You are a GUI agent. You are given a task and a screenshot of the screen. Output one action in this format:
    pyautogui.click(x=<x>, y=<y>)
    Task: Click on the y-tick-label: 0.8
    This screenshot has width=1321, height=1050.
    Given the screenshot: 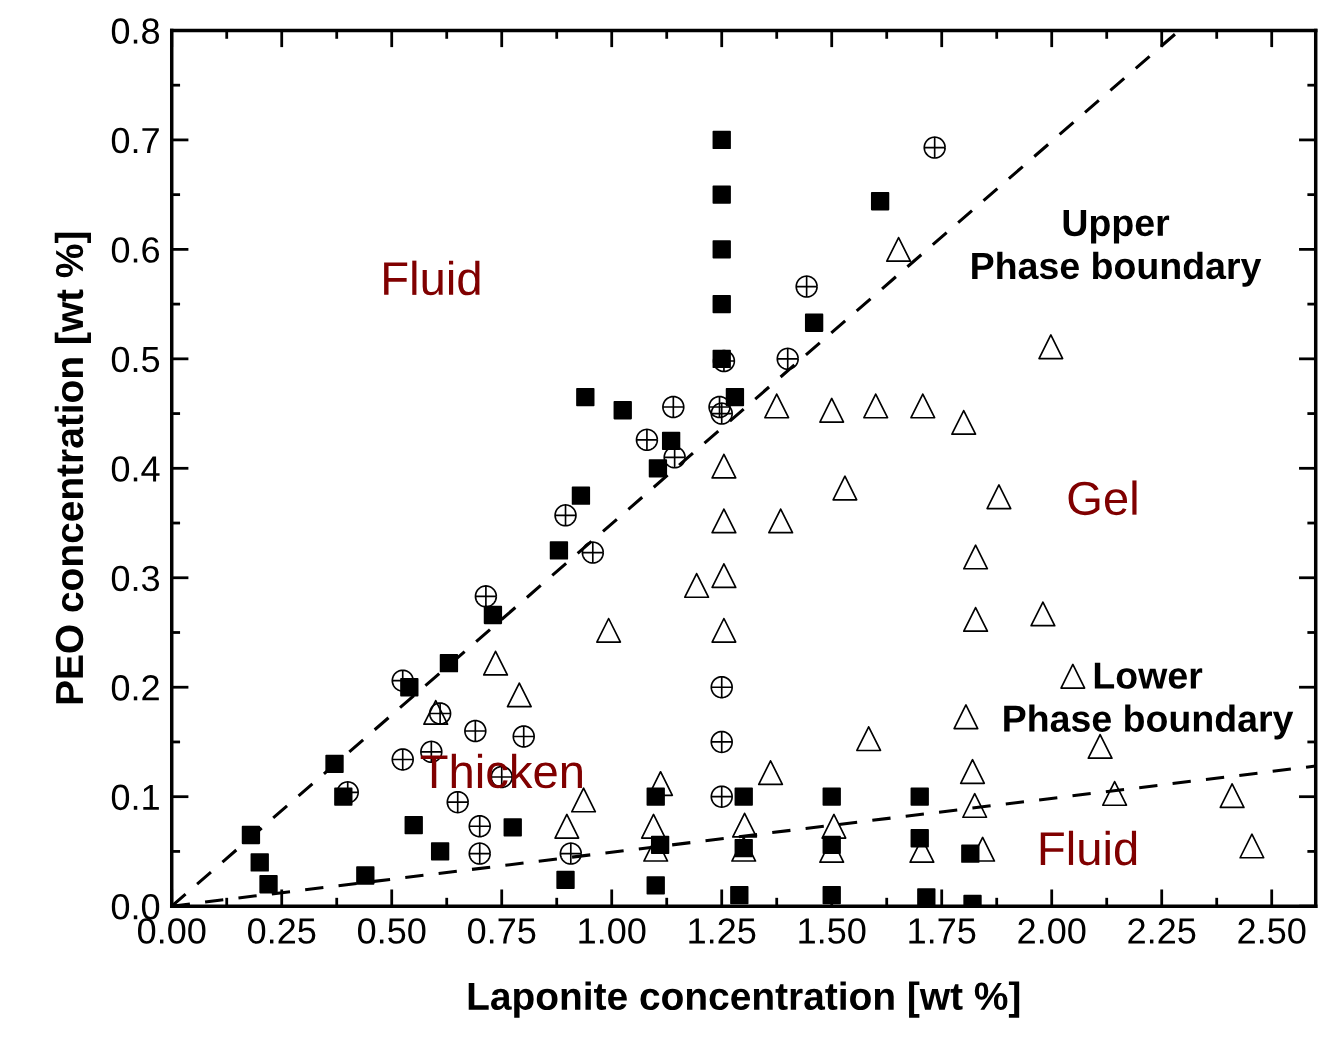 What is the action you would take?
    pyautogui.click(x=135, y=31)
    